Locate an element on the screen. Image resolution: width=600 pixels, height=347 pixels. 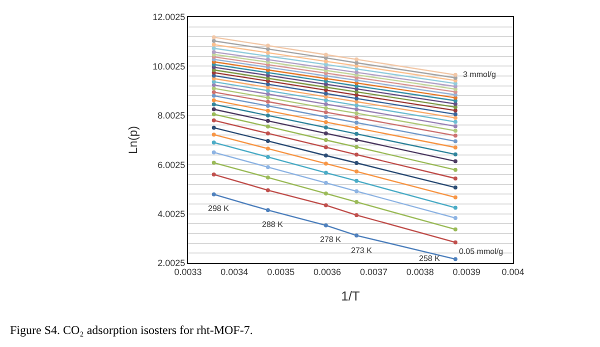
y-axis-title: Ln(p) is located at coordinates (133, 140).